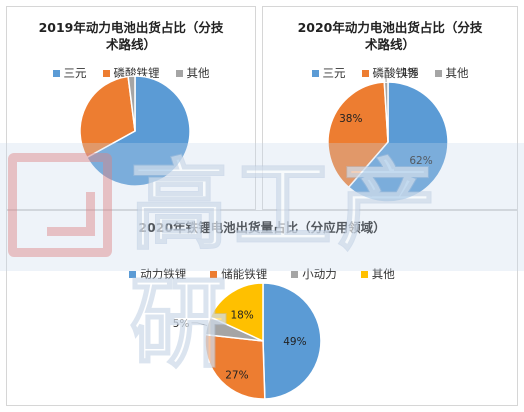 This screenshot has height=412, width=524. I want to click on chart-title-line-1: 2019年动力电池出货占比（分技, so click(131, 27).